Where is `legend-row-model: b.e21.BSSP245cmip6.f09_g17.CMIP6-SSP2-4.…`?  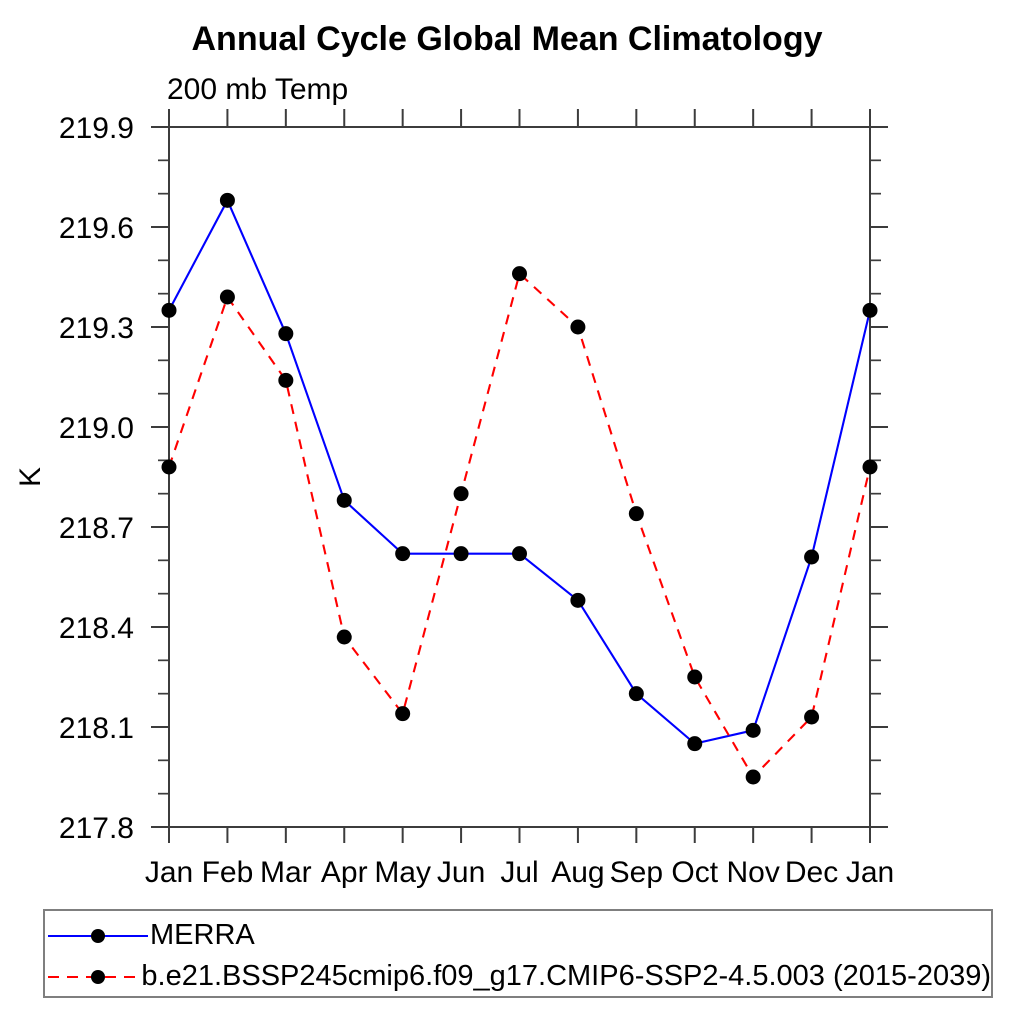 legend-row-model: b.e21.BSSP245cmip6.f09_g17.CMIP6-SSP2-4.… is located at coordinates (519, 976).